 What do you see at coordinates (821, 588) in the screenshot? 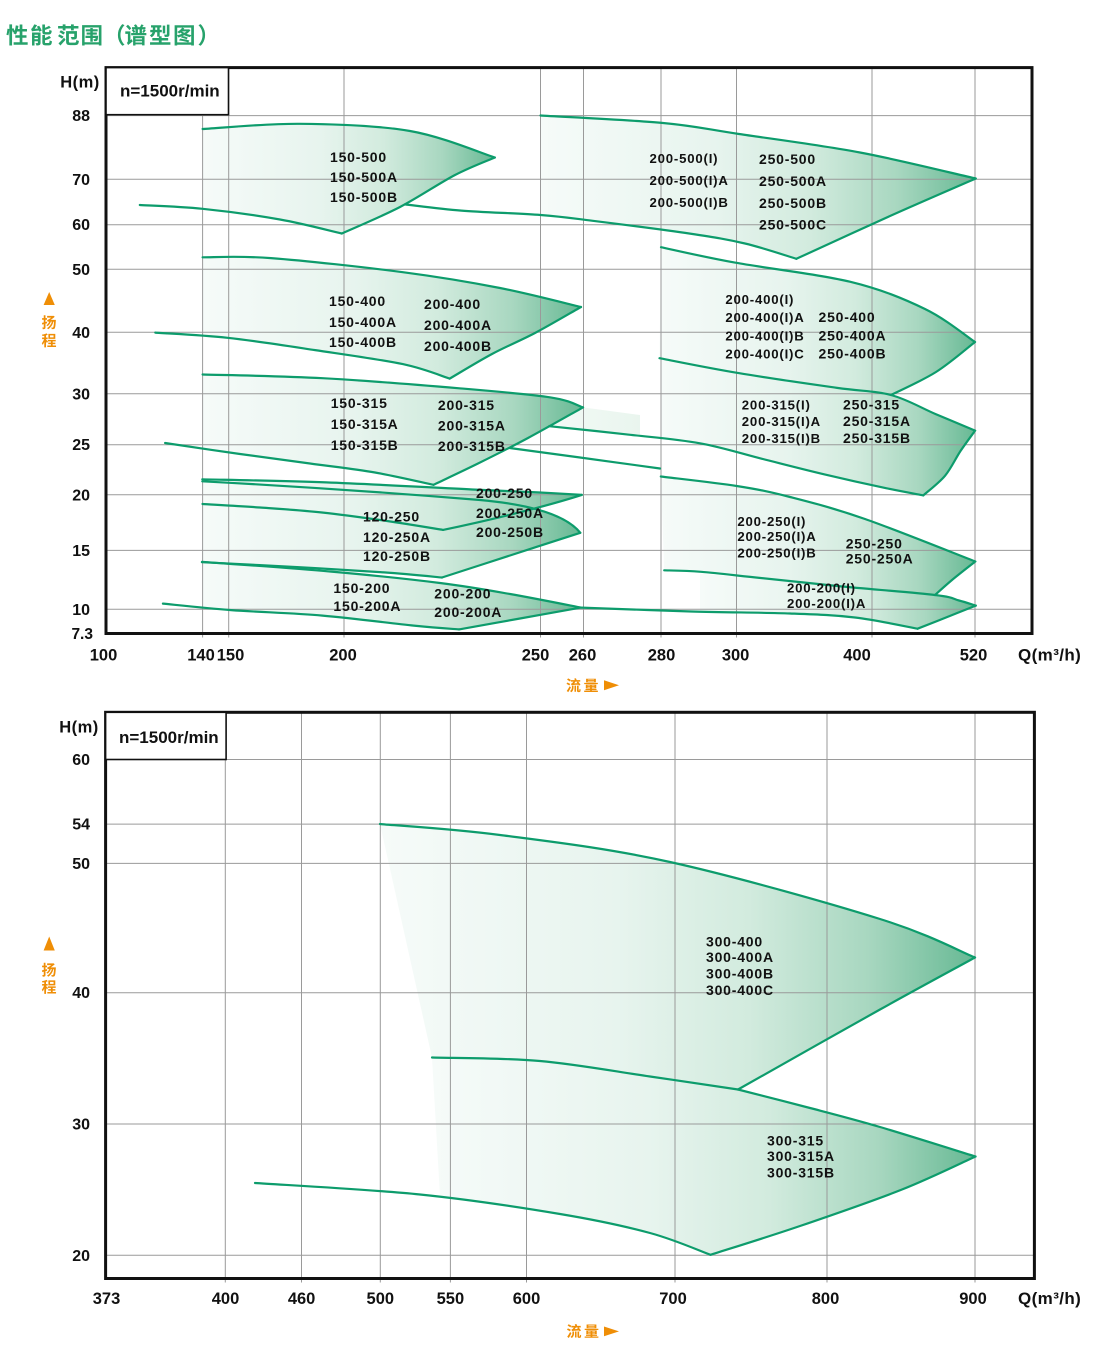
I see `svg-text: 200-200(I)` at bounding box center [821, 588].